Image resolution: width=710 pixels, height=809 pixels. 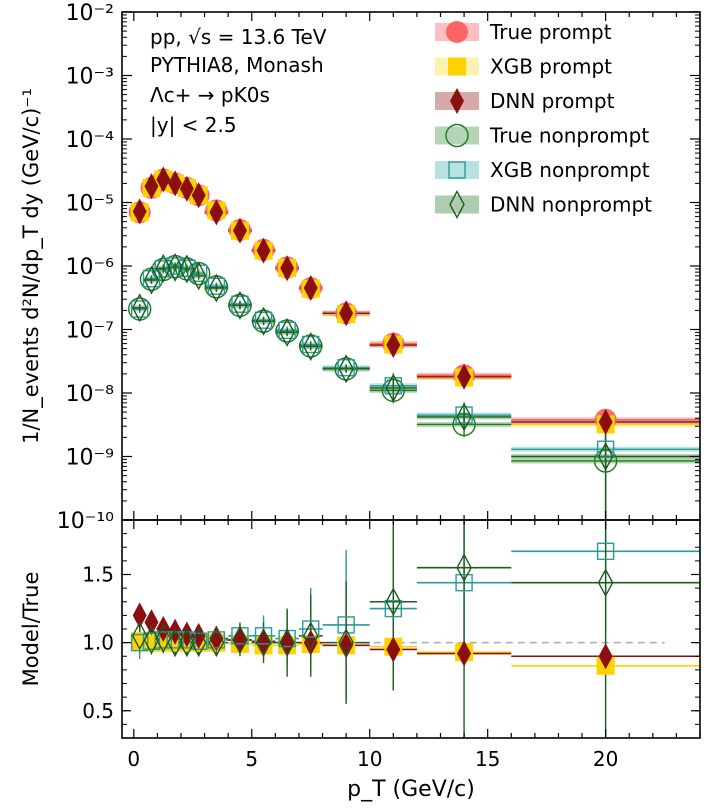 I want to click on x-tick-label-5: 5, so click(x=251, y=759).